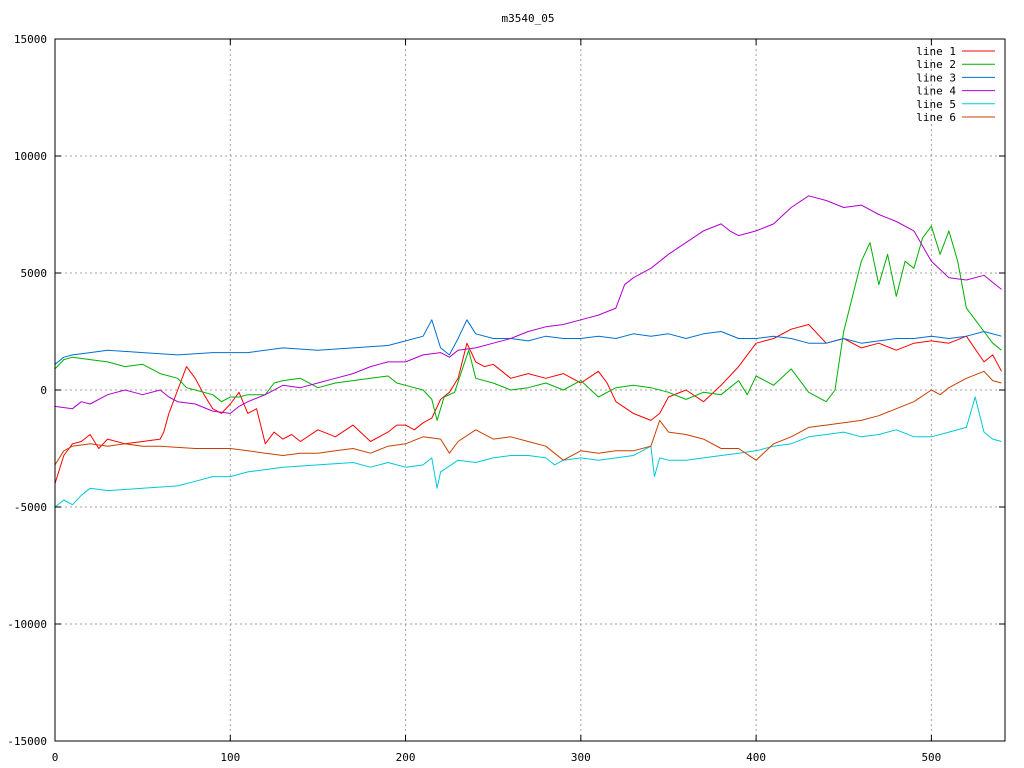  What do you see at coordinates (528, 18) in the screenshot?
I see `chart-title: m3540_05` at bounding box center [528, 18].